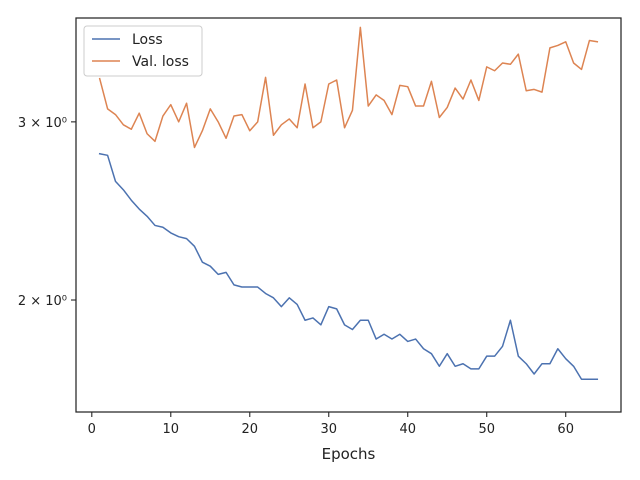 This screenshot has width=640, height=480. What do you see at coordinates (565, 429) in the screenshot?
I see `x-tick-label: 60` at bounding box center [565, 429].